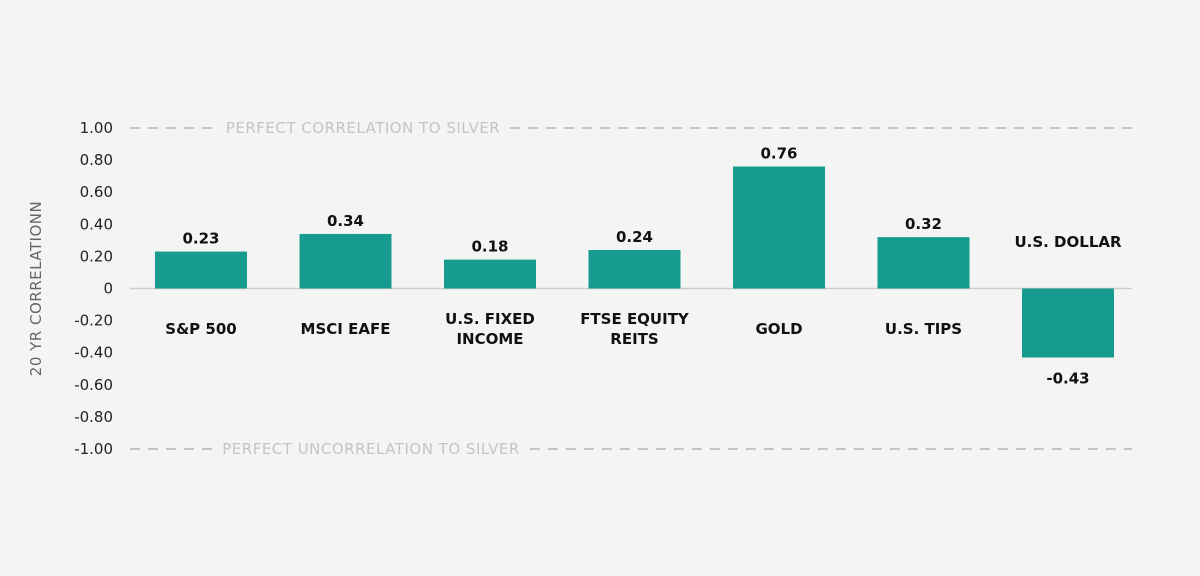 The height and width of the screenshot is (576, 1200). Describe the element at coordinates (108, 289) in the screenshot. I see `y-tick-label: 0` at that location.